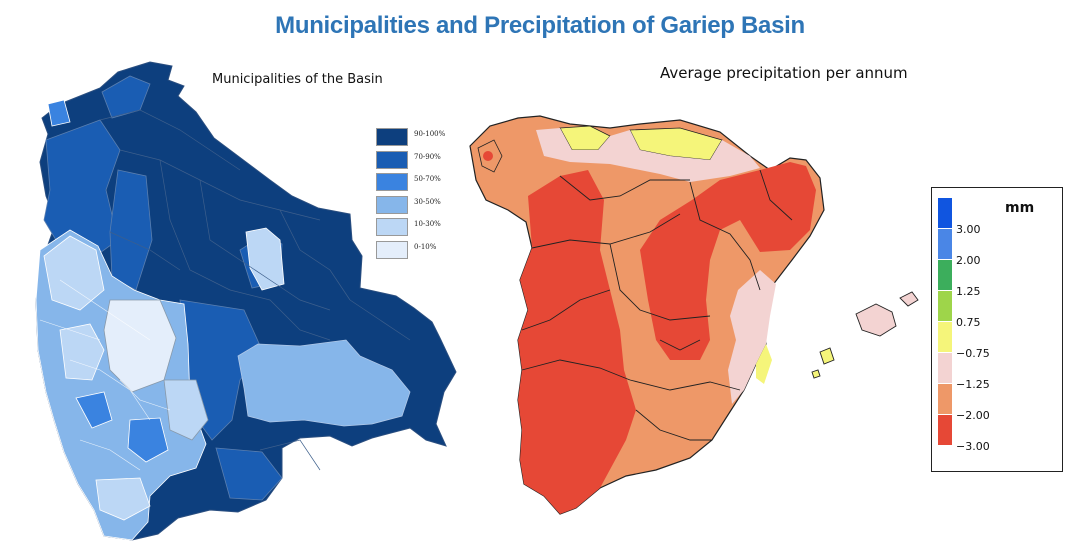 This screenshot has height=548, width=1080. What do you see at coordinates (427, 201) in the screenshot?
I see `legend-label: 30-50%` at bounding box center [427, 201].